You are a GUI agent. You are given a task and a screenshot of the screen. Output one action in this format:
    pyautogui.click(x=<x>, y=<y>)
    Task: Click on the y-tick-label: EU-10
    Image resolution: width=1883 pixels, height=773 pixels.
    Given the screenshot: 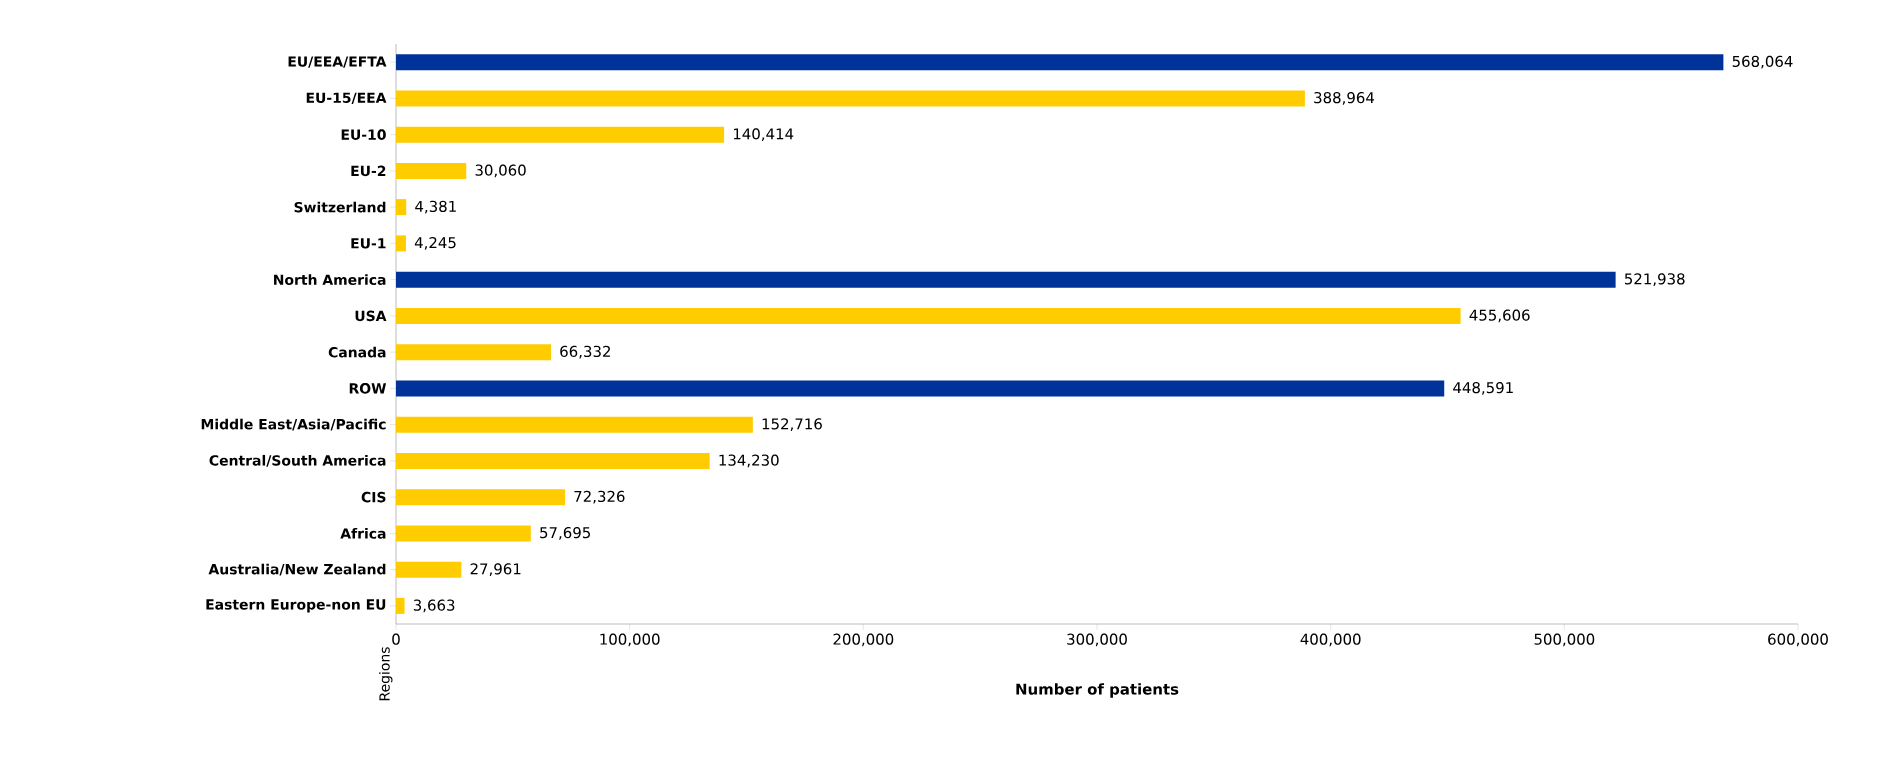 What is the action you would take?
    pyautogui.click(x=363, y=134)
    